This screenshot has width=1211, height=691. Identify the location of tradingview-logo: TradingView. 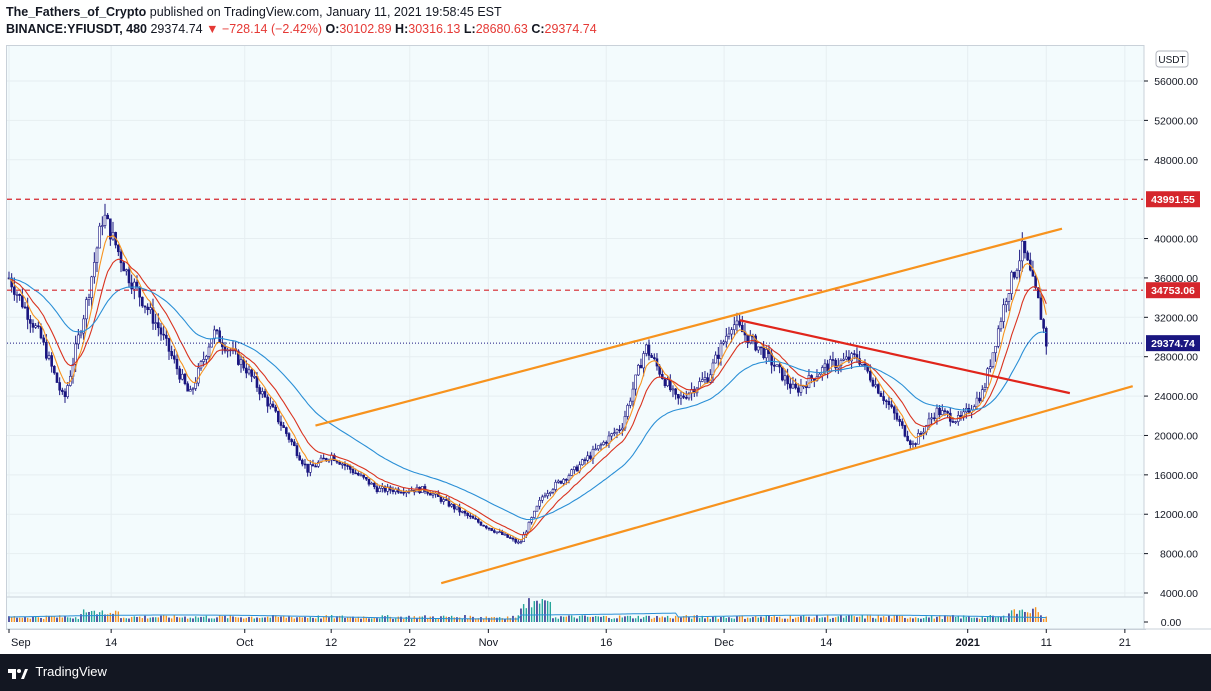
(57, 672).